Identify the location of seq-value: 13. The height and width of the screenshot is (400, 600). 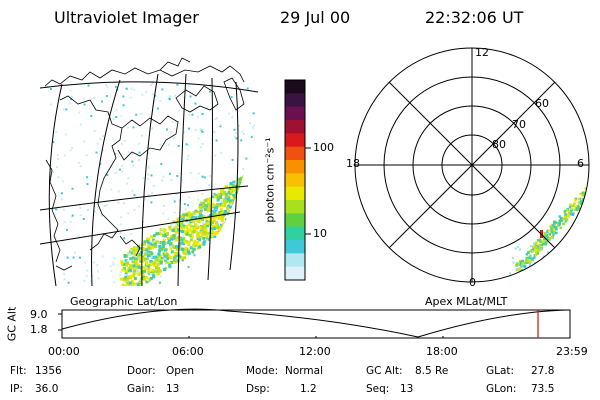
(407, 389).